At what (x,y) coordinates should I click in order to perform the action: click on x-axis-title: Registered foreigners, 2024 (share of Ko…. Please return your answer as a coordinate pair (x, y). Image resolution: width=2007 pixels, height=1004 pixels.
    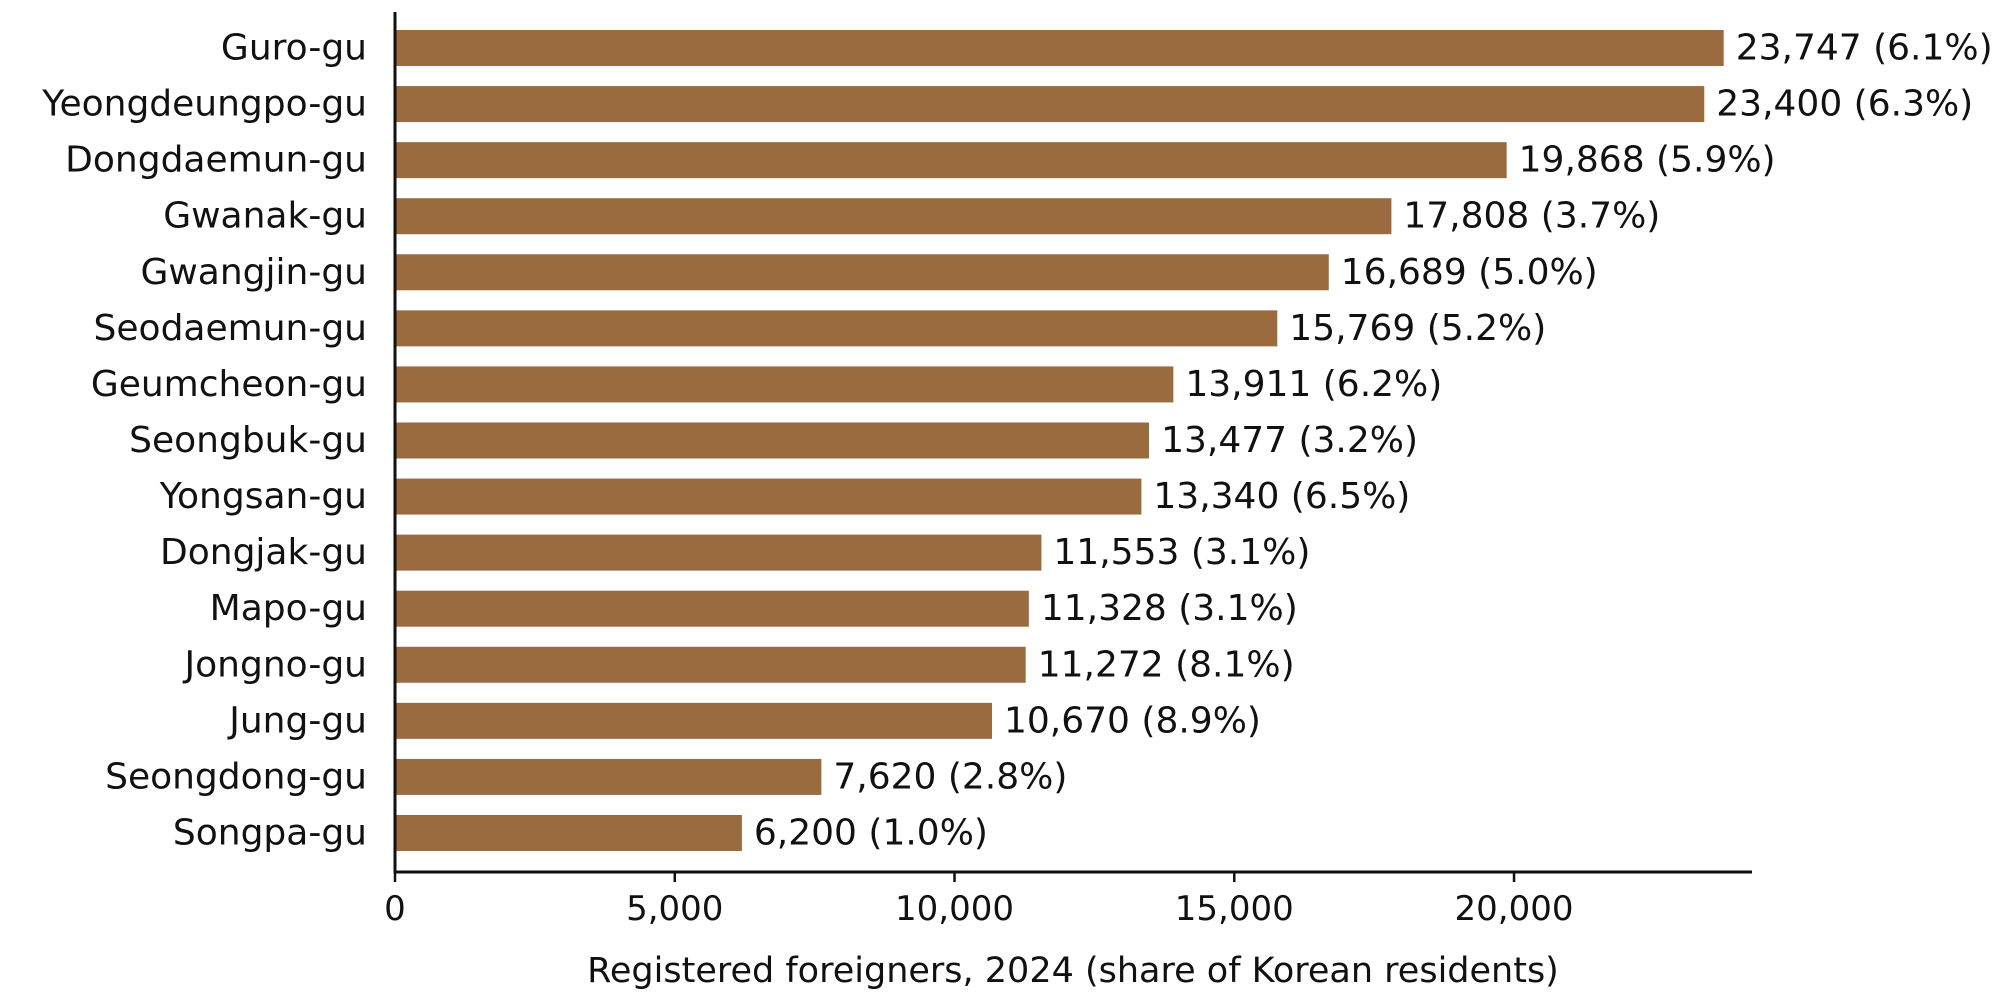
    Looking at the image, I should click on (1073, 971).